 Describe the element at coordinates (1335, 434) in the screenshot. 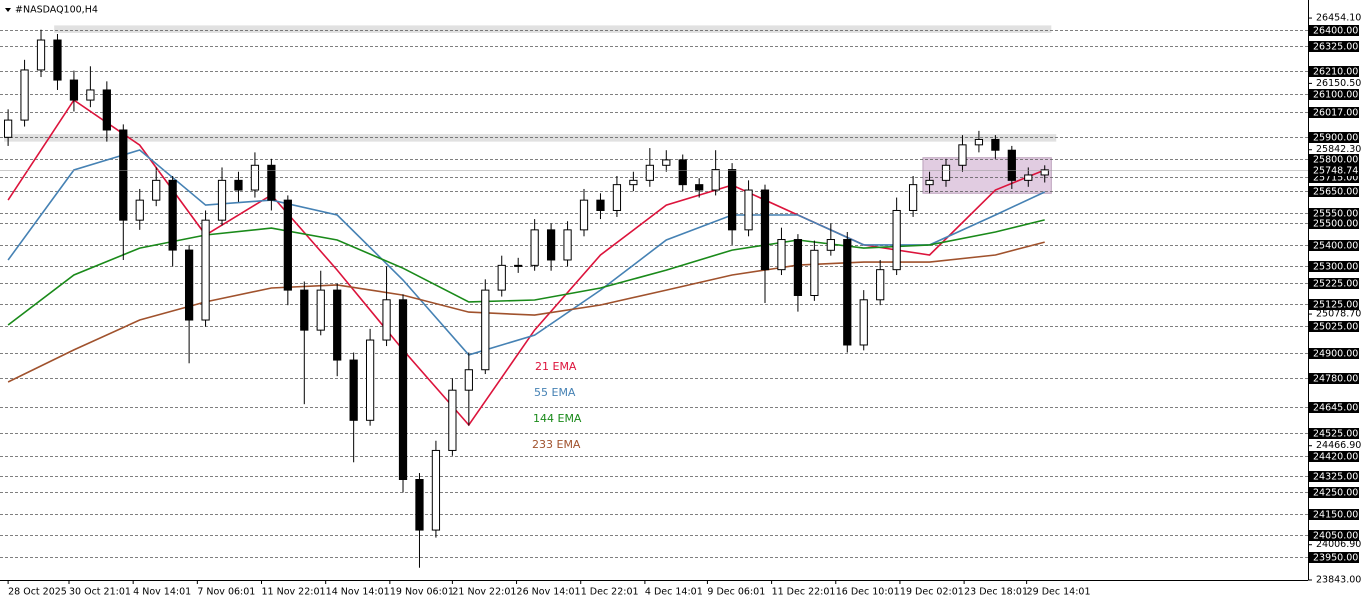

I see `level-label: 24525.00` at that location.